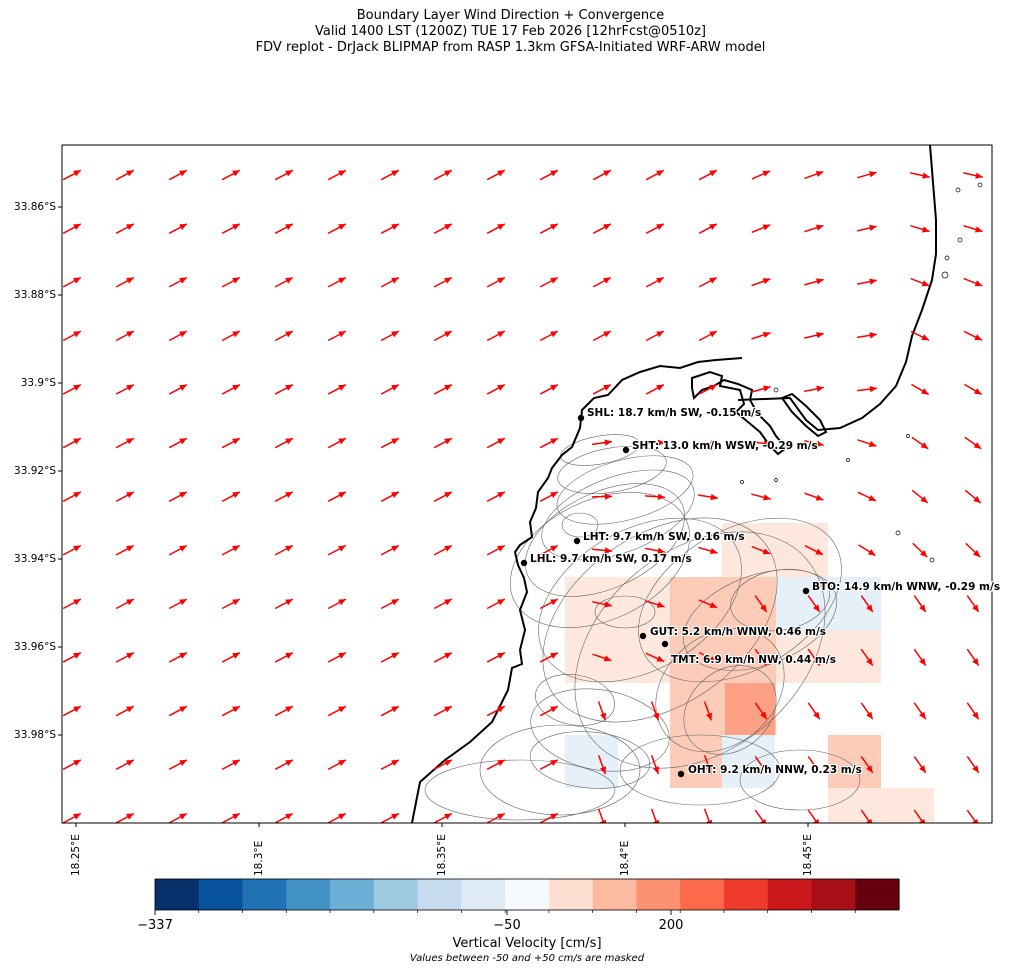 This screenshot has width=1021, height=974. I want to click on station-label-lhl: LHL: 9.7 km/h SW, 0.17 m/s, so click(611, 559).